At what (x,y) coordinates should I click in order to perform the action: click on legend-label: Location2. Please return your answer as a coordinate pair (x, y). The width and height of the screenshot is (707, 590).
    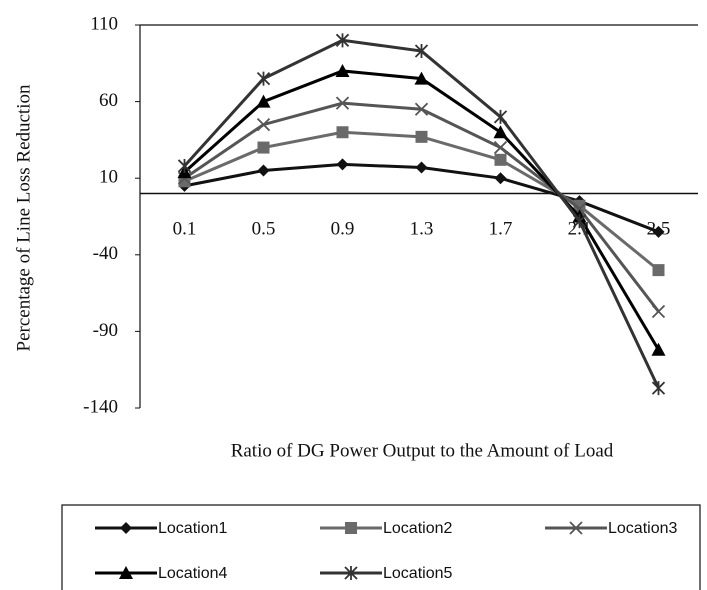
    Looking at the image, I should click on (417, 528).